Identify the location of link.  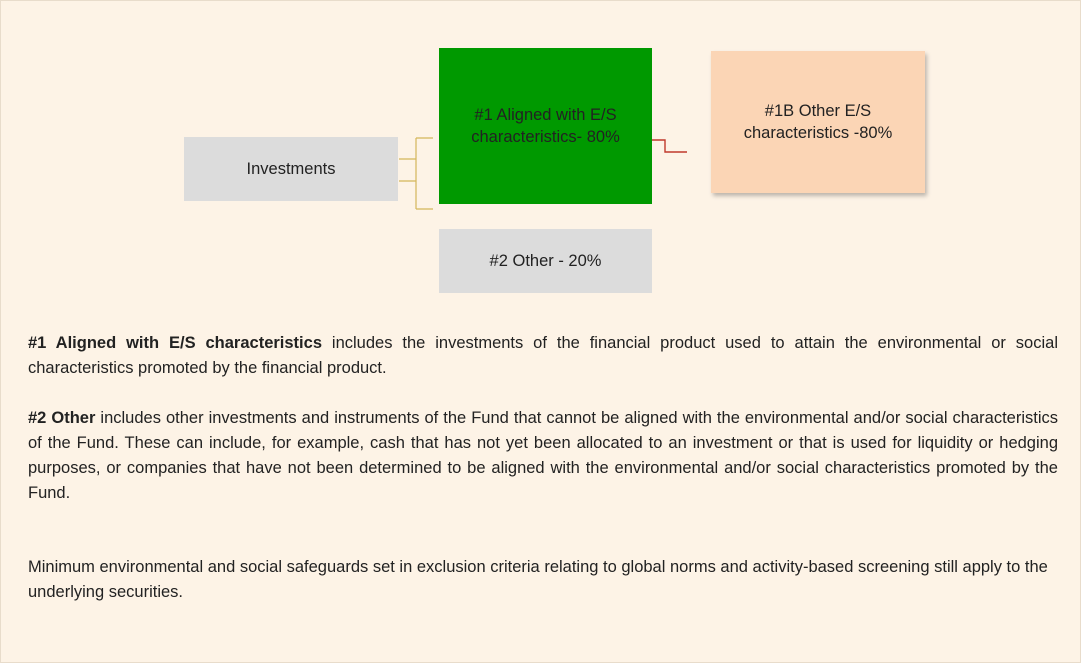
(669, 146).